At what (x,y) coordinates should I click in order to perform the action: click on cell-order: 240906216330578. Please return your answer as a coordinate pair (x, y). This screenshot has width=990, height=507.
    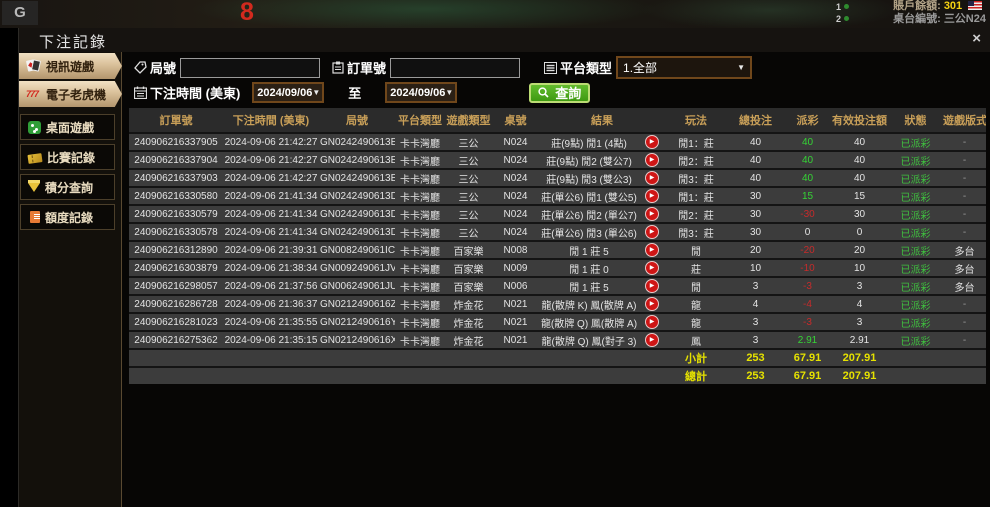
    Looking at the image, I should click on (176, 231).